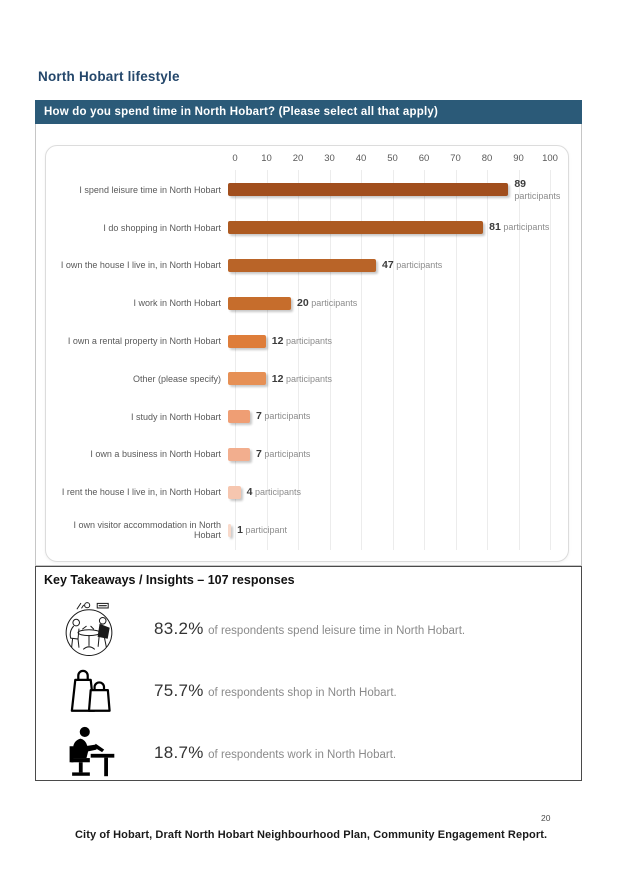  I want to click on axis-tick-label: 70, so click(455, 158).